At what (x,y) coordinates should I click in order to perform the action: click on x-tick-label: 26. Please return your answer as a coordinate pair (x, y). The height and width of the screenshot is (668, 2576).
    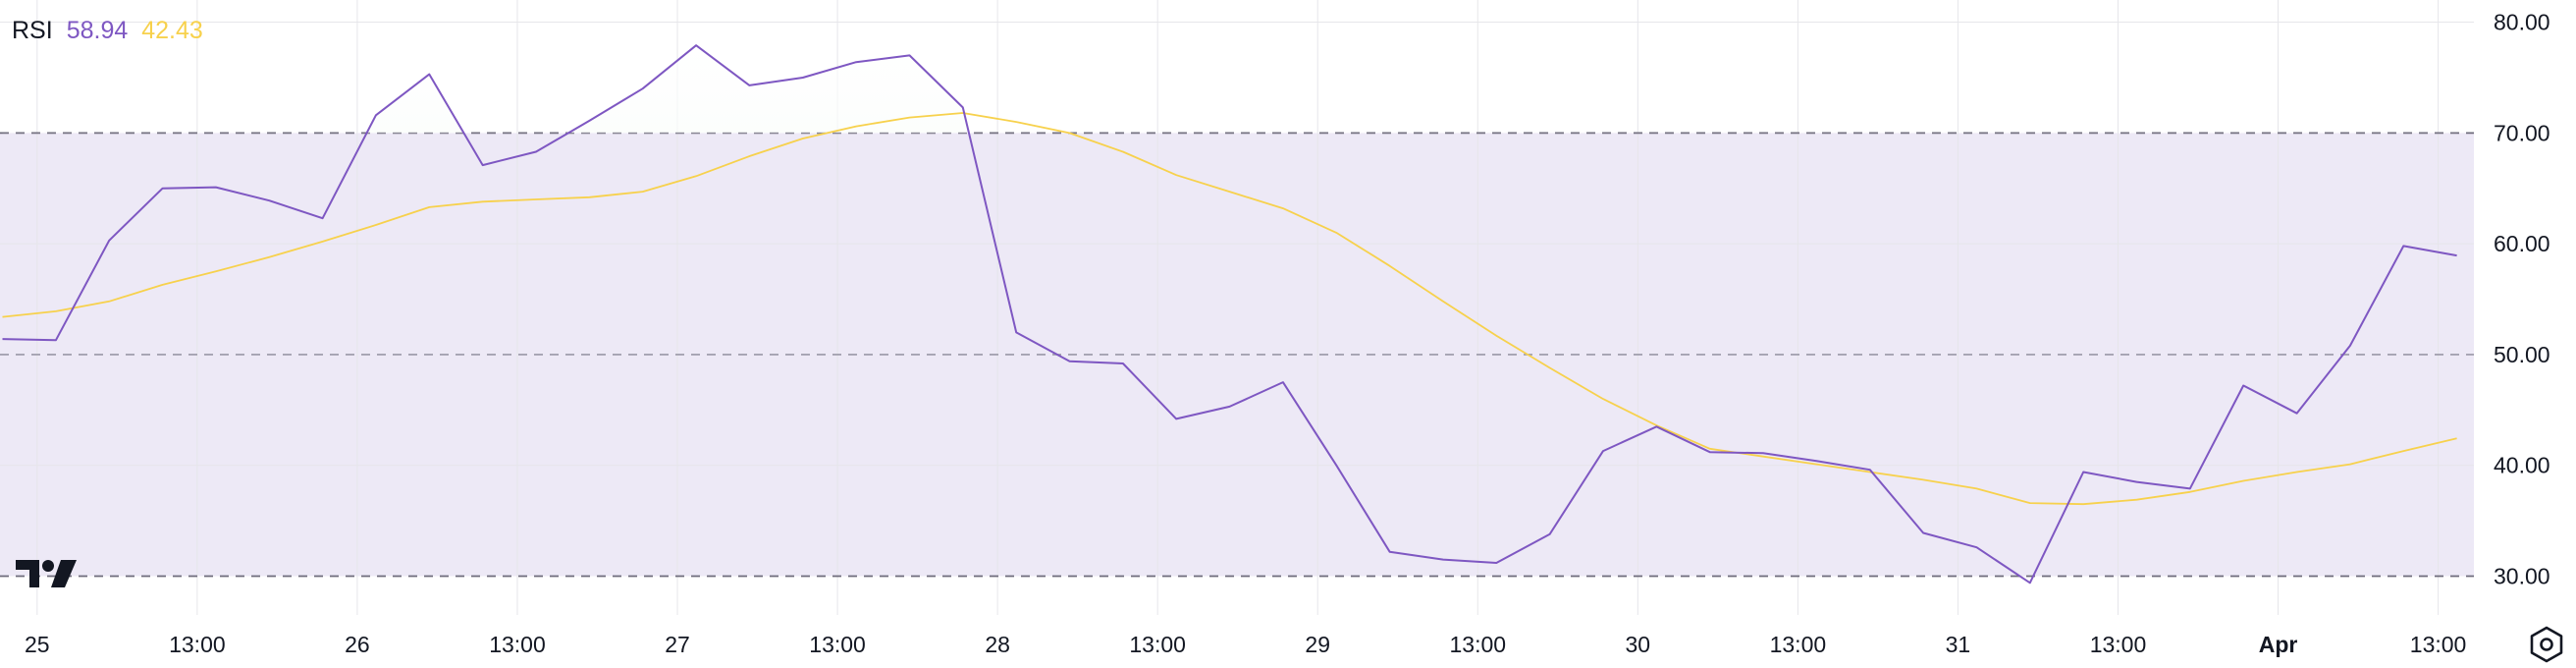
    Looking at the image, I should click on (357, 644).